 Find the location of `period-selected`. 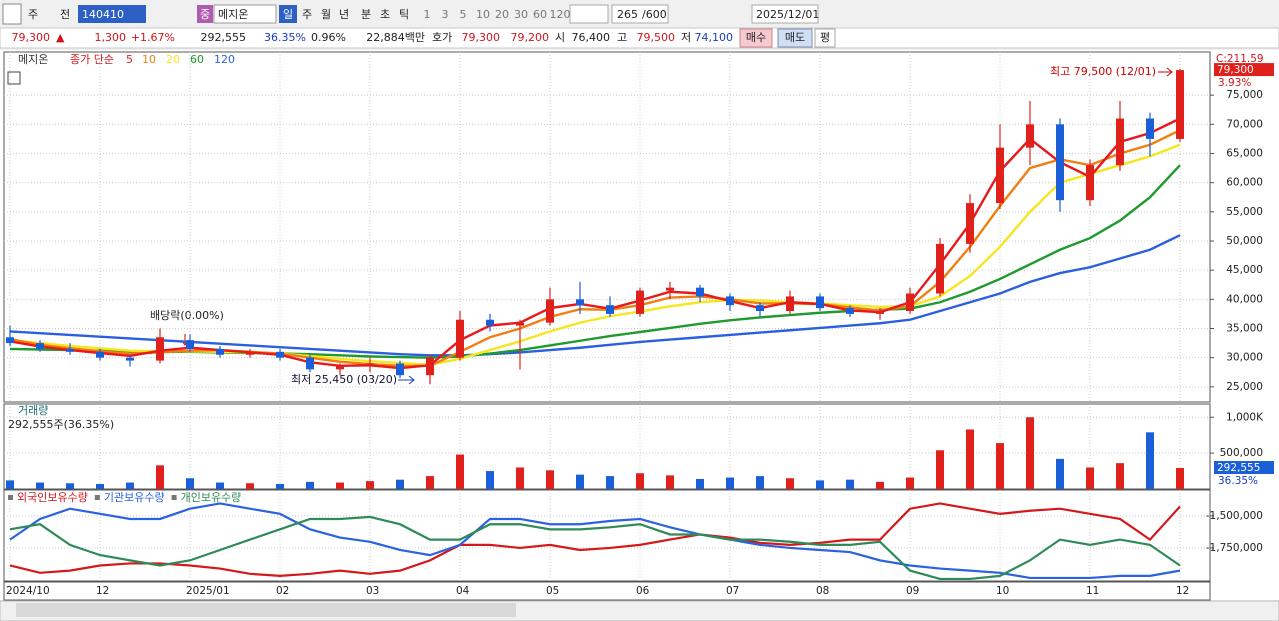

period-selected is located at coordinates (288, 14).